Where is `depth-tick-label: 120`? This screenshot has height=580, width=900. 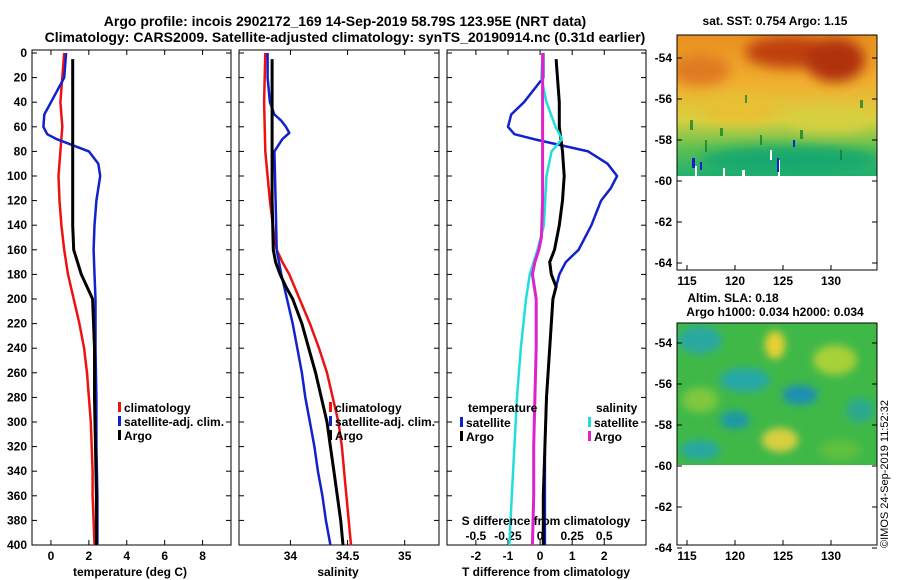
depth-tick-label: 120 is located at coordinates (17, 201).